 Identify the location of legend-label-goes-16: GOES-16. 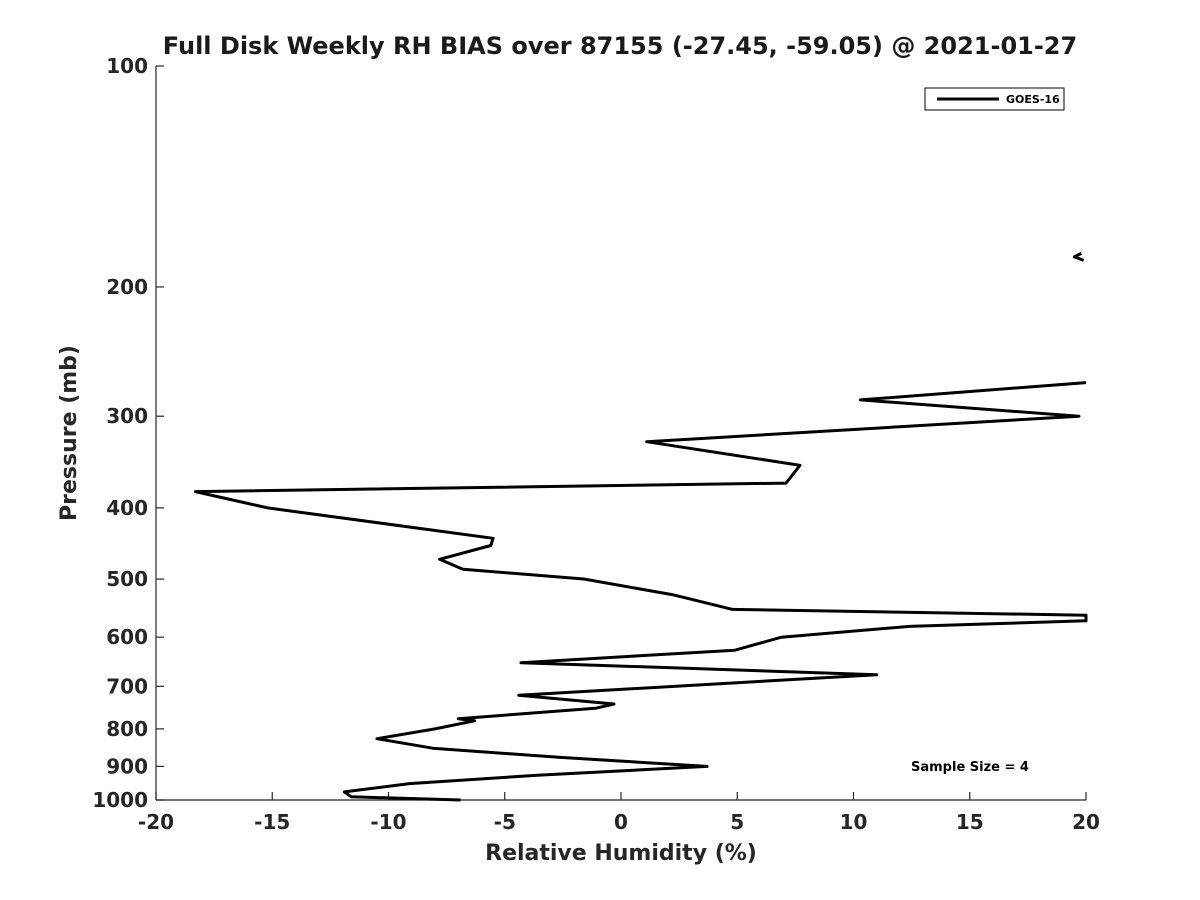
(1033, 99).